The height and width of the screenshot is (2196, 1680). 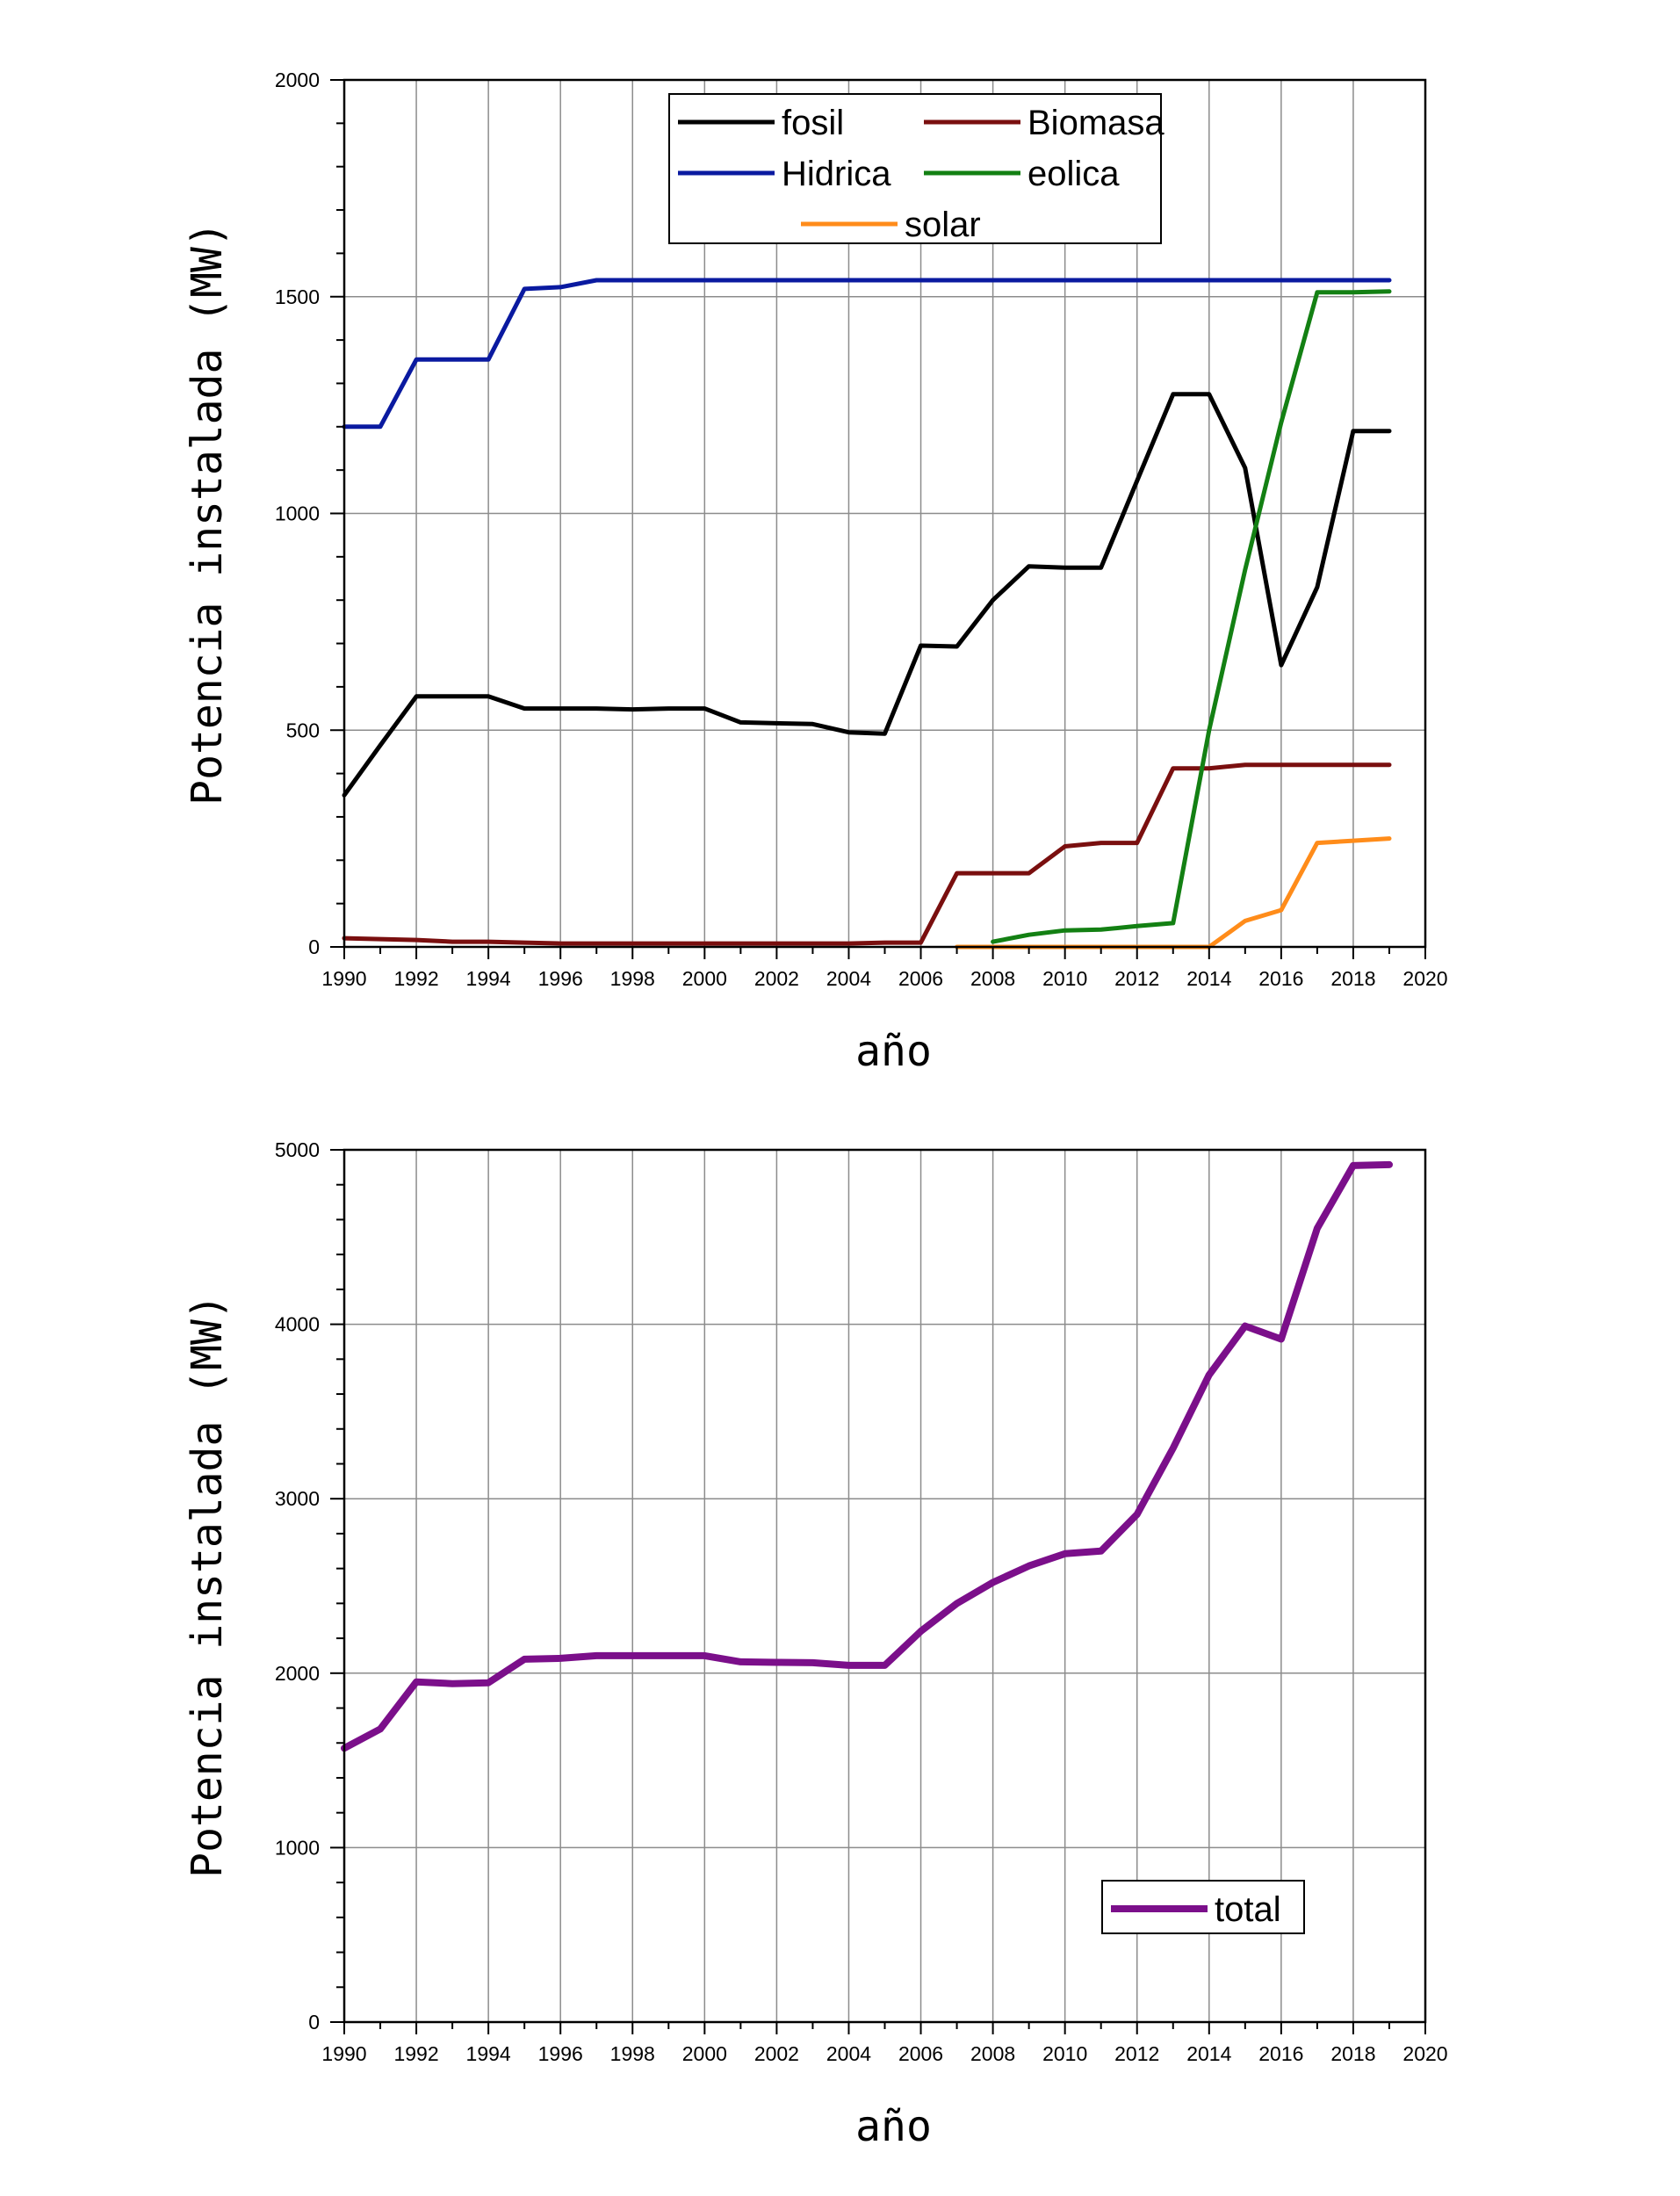 I want to click on series-line-eolica, so click(x=1191, y=616).